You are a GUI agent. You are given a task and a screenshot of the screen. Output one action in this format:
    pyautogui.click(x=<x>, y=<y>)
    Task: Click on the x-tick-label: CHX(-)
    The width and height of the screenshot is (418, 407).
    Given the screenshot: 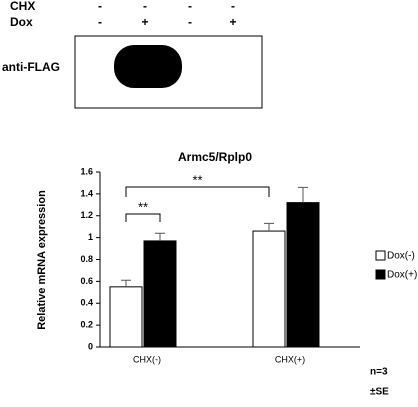 What is the action you would take?
    pyautogui.click(x=147, y=359)
    